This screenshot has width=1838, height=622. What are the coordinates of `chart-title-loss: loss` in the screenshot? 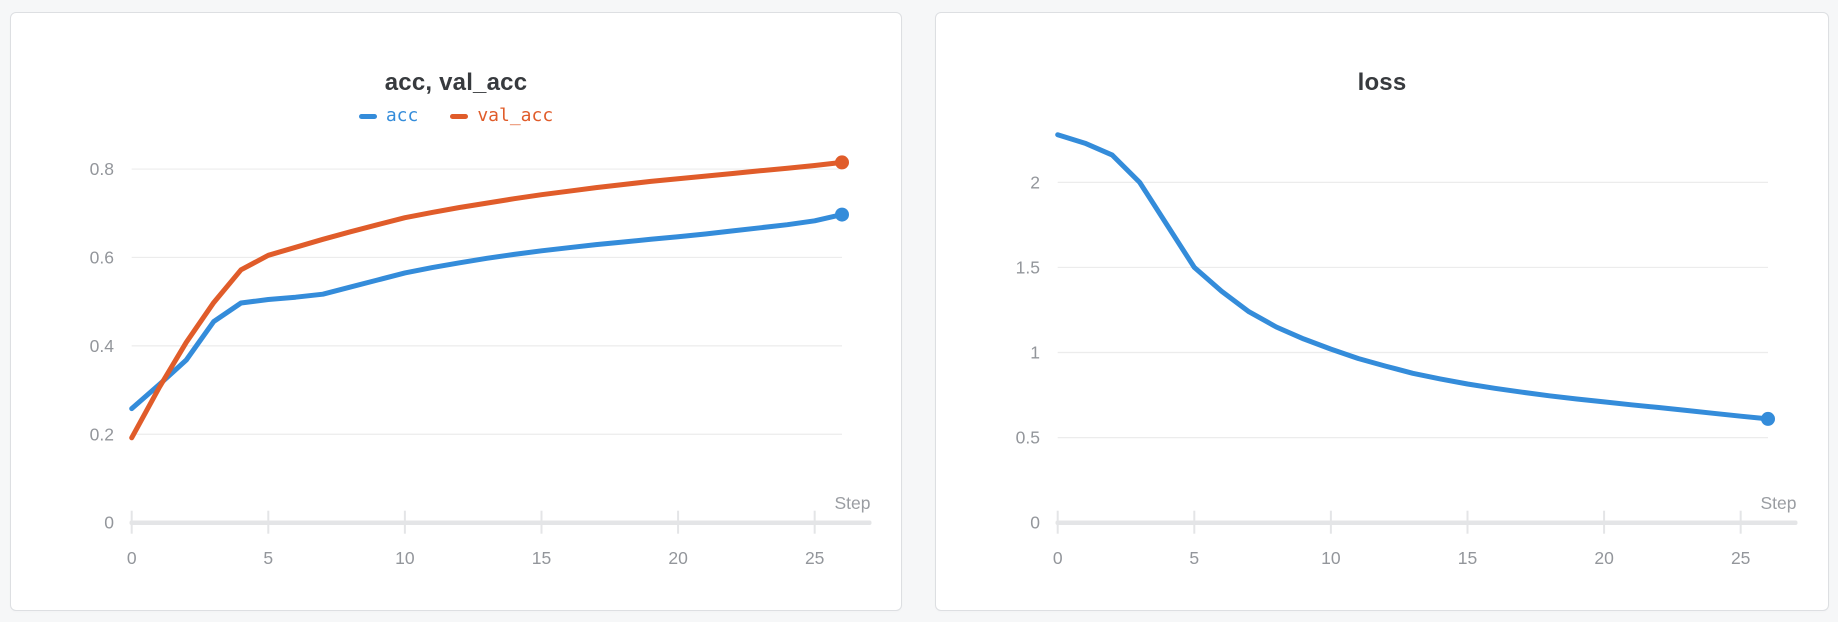 It's located at (1382, 82).